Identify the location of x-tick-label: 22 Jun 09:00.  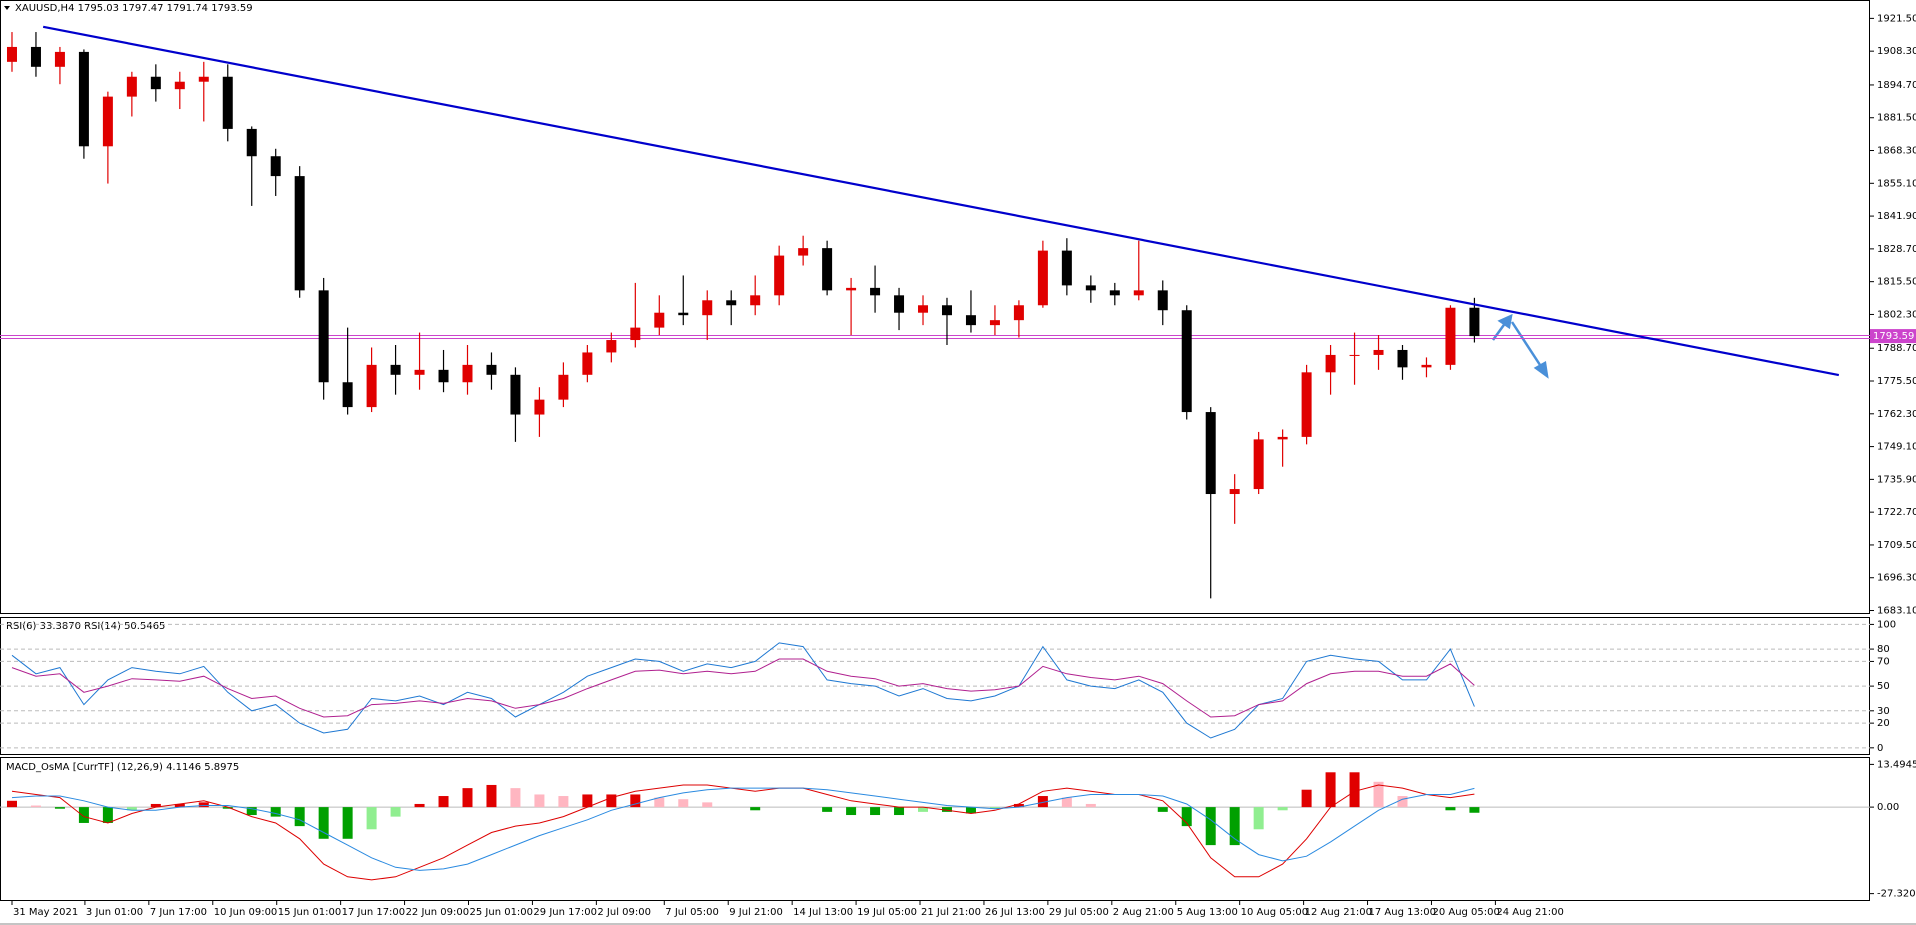
(438, 912).